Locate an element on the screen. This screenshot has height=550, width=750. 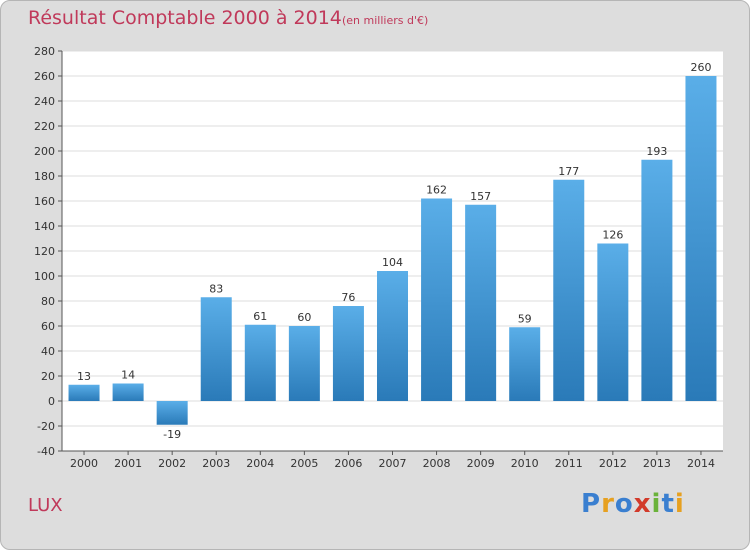
proxiti-logo: Proxiti is located at coordinates (633, 504).